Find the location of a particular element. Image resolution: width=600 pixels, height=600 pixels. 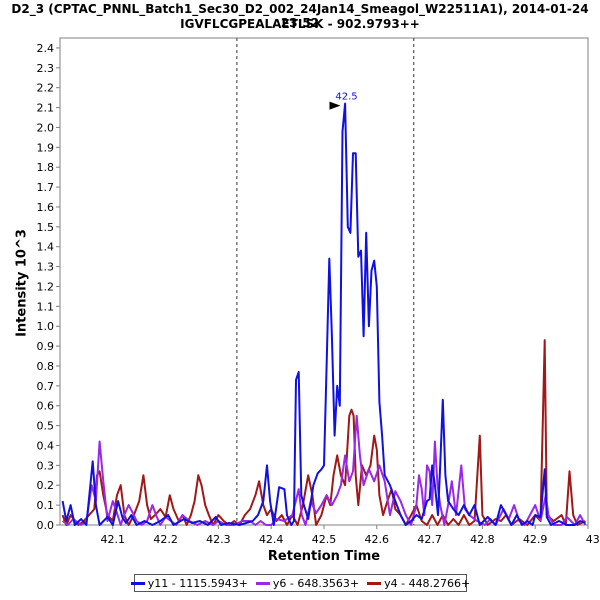

x-tick-label: 42.7 is located at coordinates (429, 539).